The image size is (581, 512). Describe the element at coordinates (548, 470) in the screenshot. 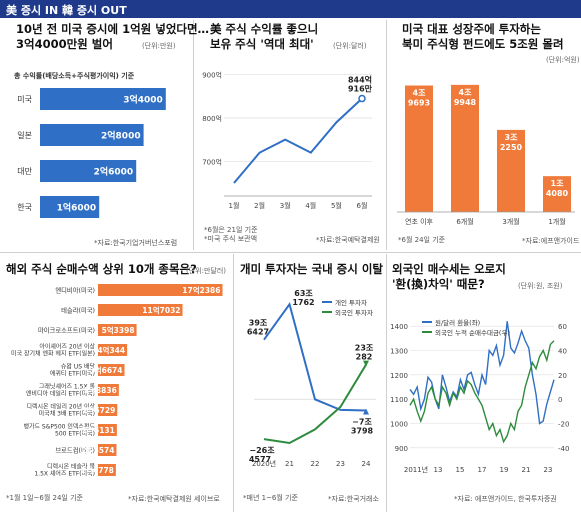

I see `p6-xtick-label: 23` at that location.